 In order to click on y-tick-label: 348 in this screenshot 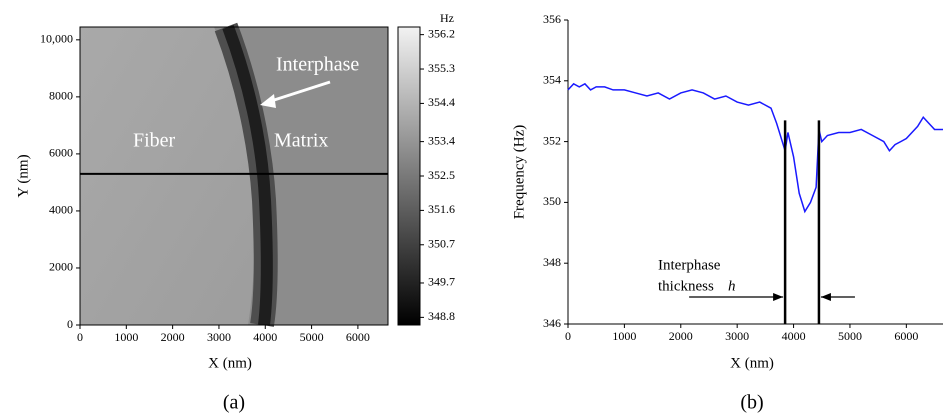, I will do `click(552, 262)`.